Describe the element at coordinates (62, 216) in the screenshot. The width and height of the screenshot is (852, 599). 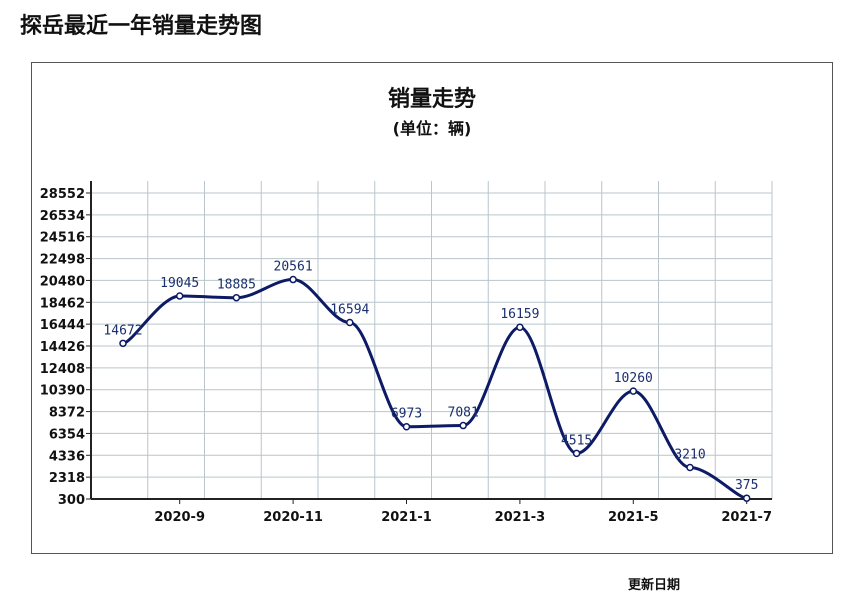
I see `y-tick-label: 26534` at that location.